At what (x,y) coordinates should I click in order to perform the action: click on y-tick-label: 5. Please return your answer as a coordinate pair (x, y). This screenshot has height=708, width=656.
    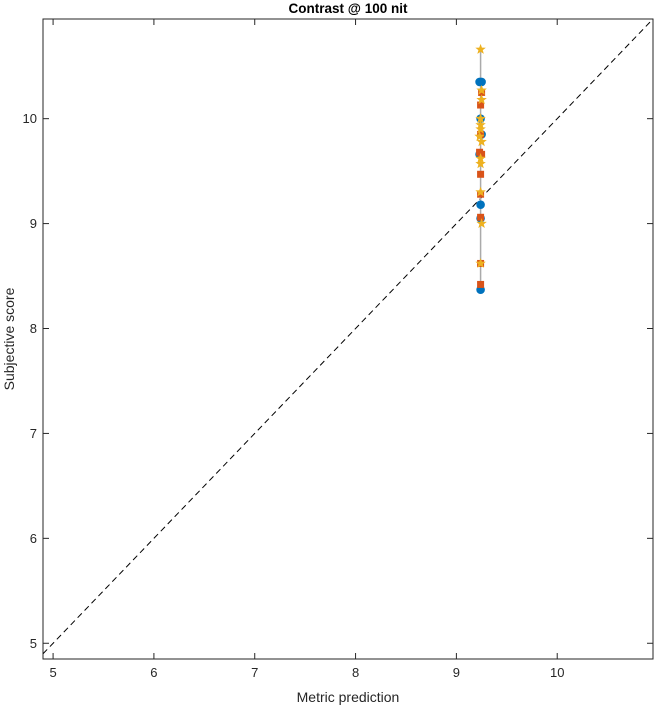
    Looking at the image, I should click on (33, 643).